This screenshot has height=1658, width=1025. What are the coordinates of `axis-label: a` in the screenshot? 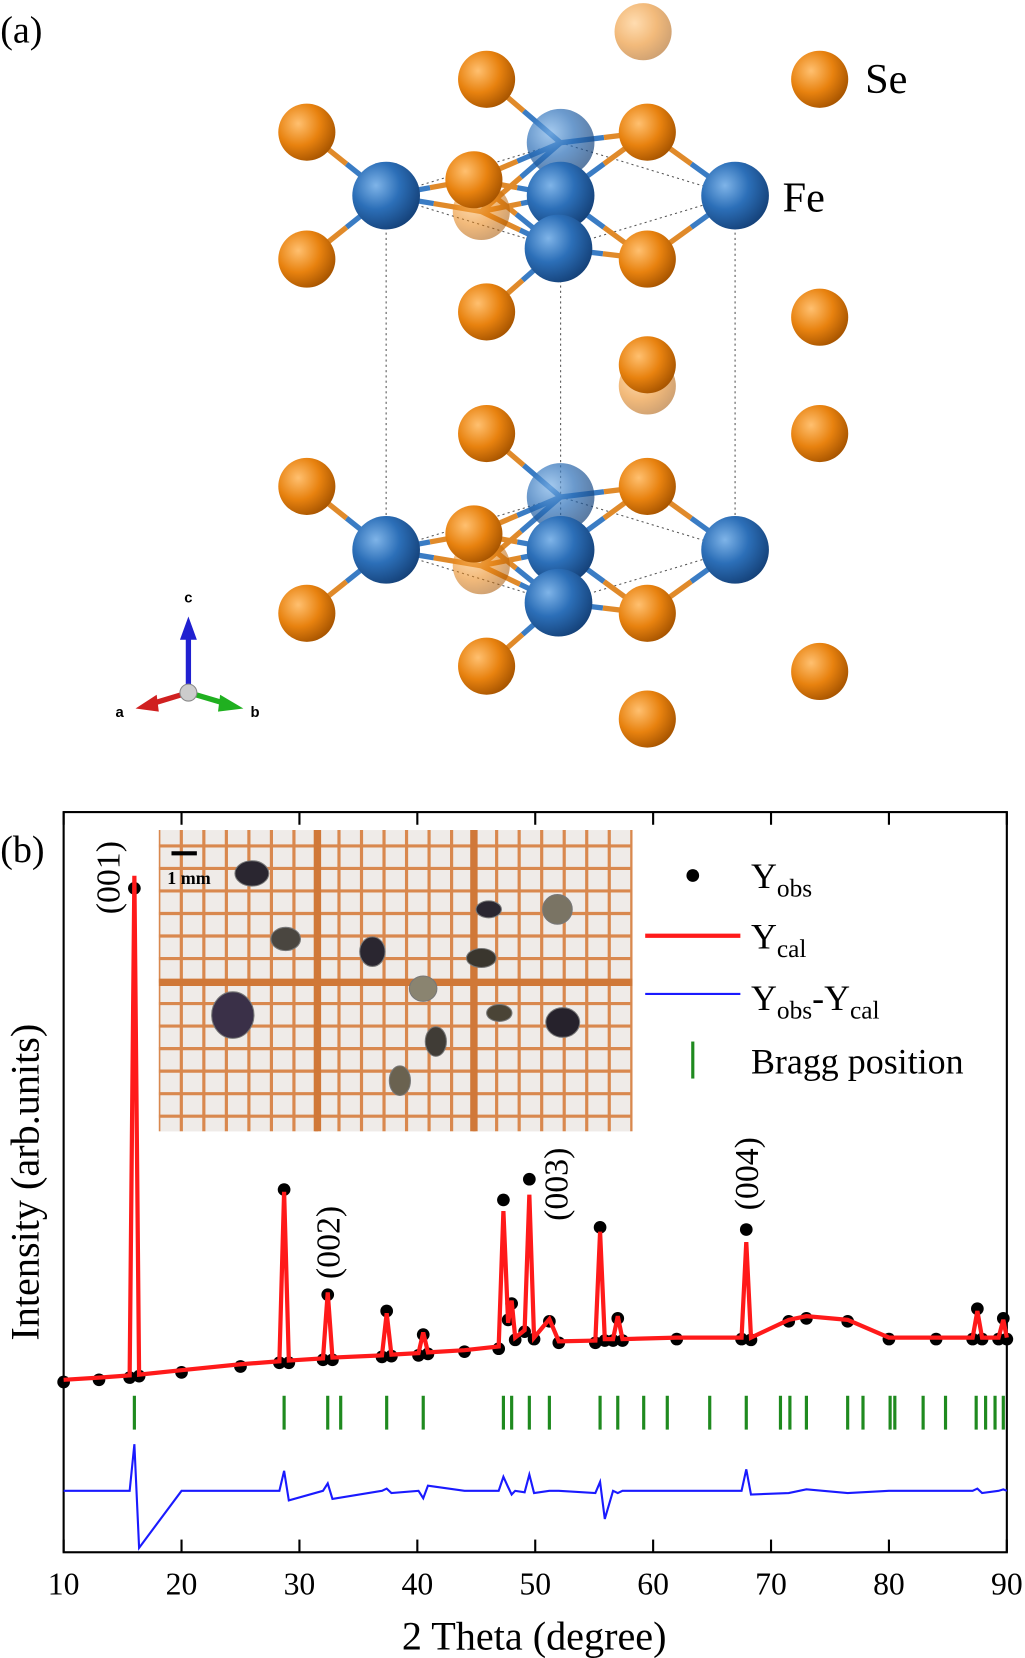 It's located at (120, 713).